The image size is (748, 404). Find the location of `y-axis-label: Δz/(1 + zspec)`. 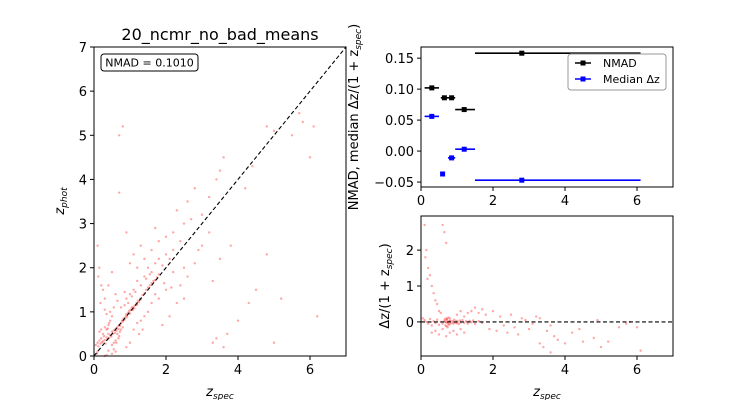

y-axis-label: Δz/(1 + zspec) is located at coordinates (386, 285).